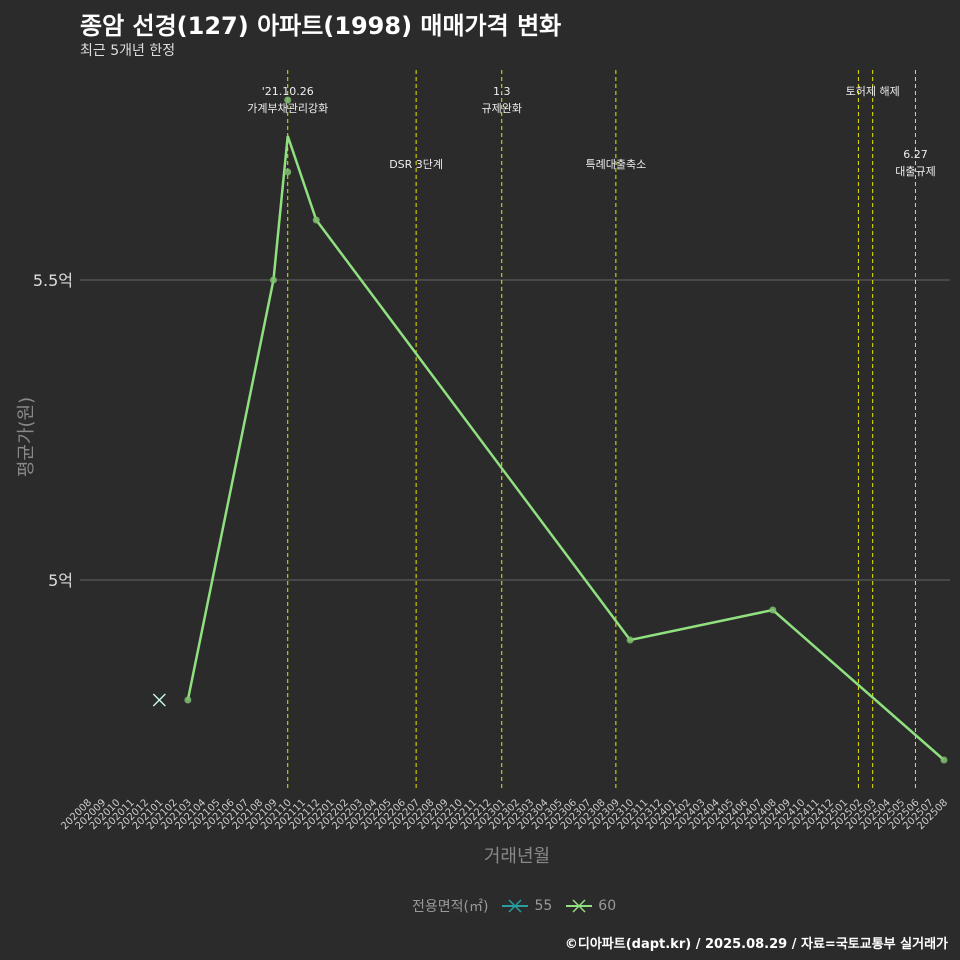  I want to click on x-axis-label: 거래년월, so click(517, 856).